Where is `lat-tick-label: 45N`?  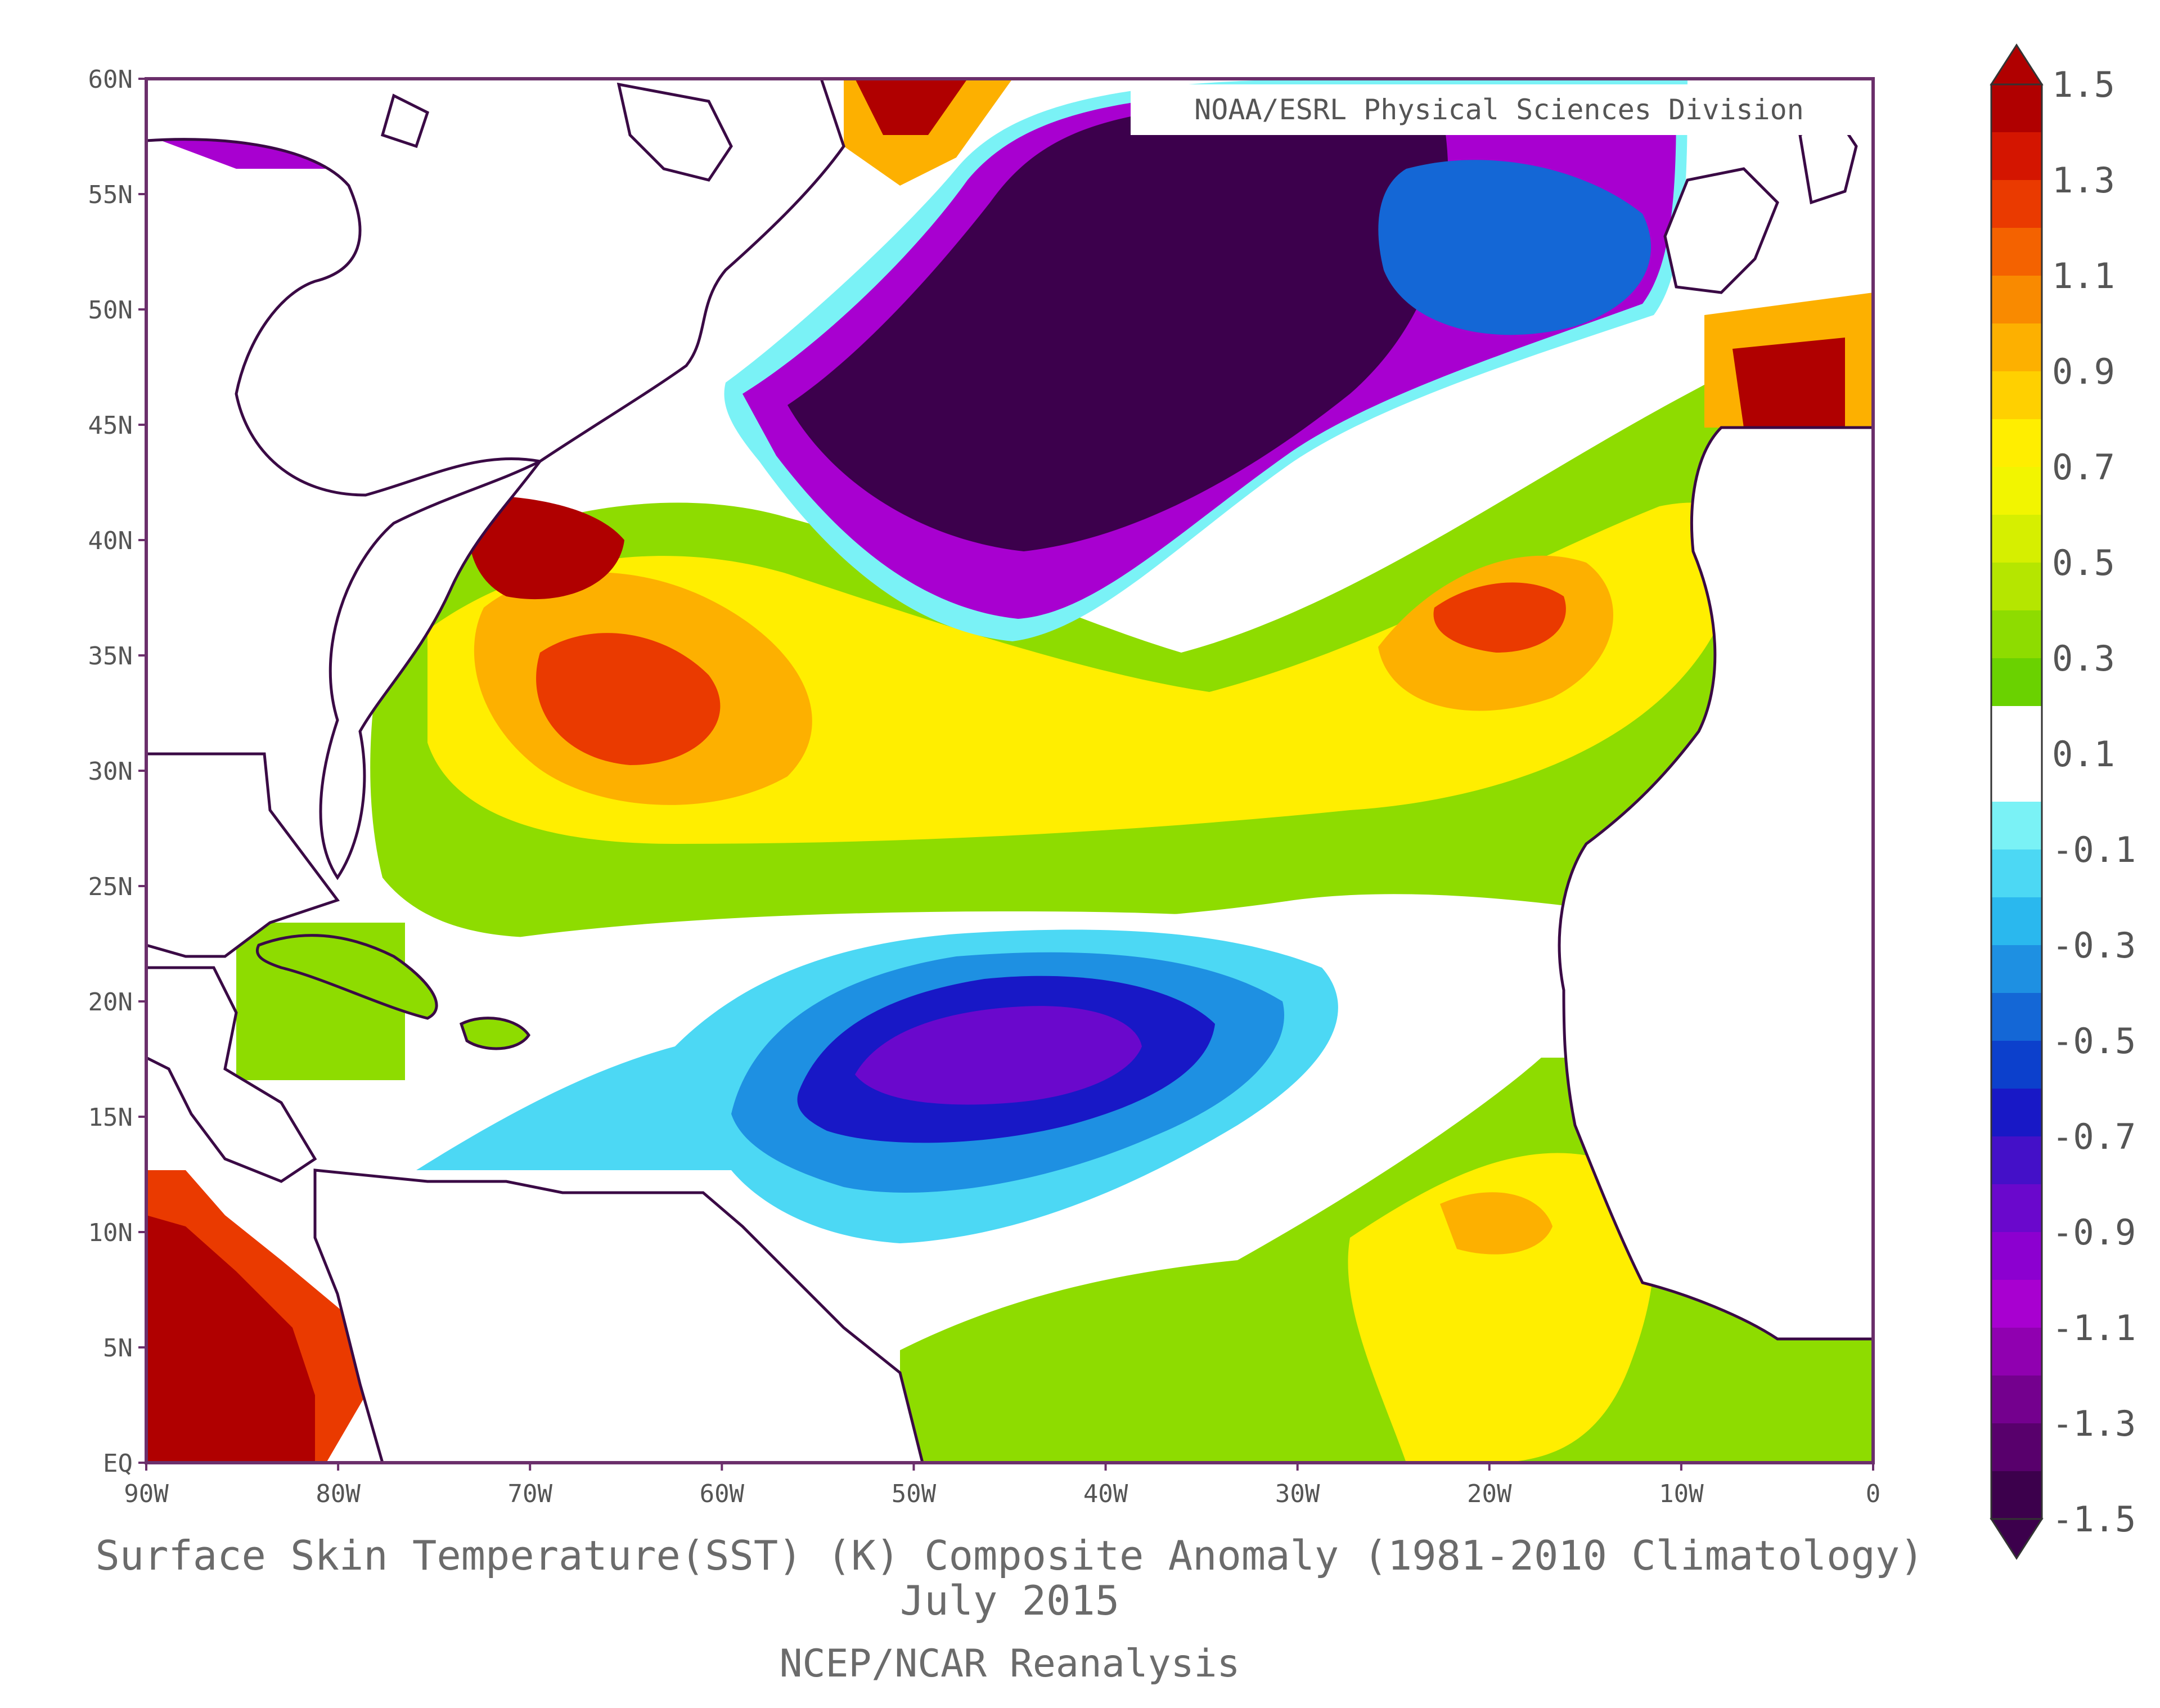
lat-tick-label: 45N is located at coordinates (110, 425).